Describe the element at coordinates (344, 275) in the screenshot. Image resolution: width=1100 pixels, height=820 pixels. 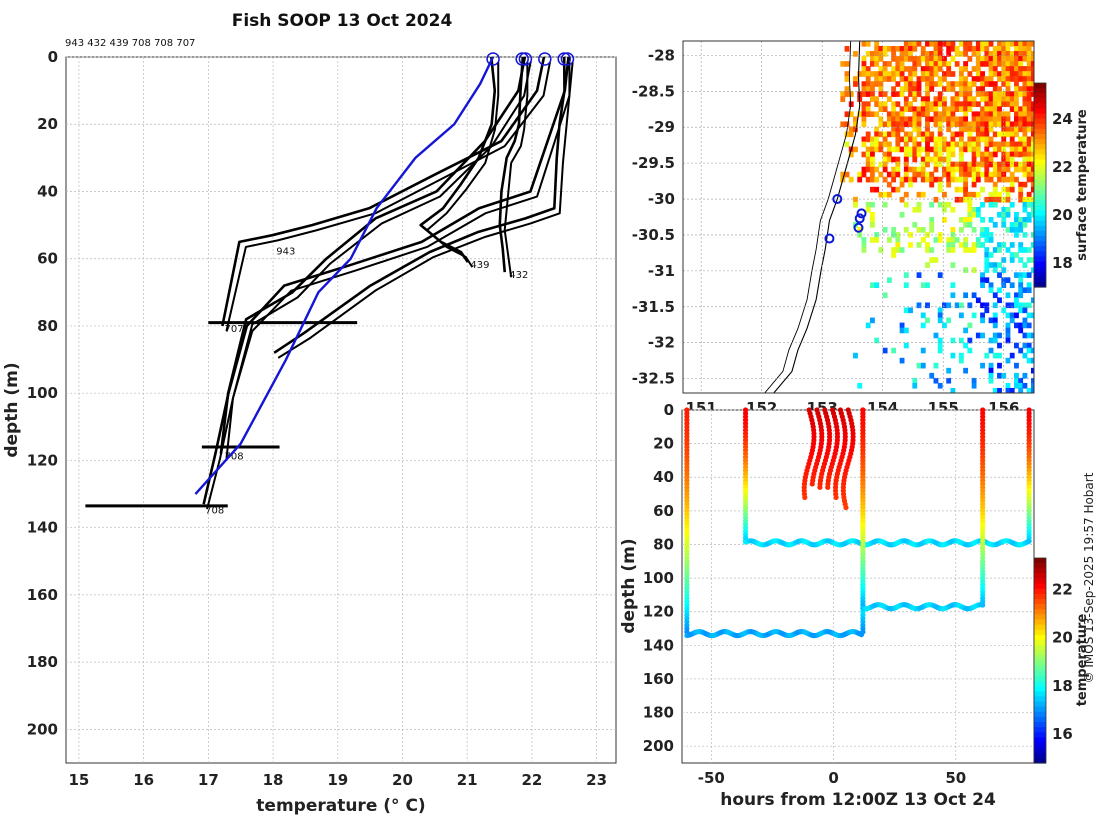
I see `climatology-line` at that location.